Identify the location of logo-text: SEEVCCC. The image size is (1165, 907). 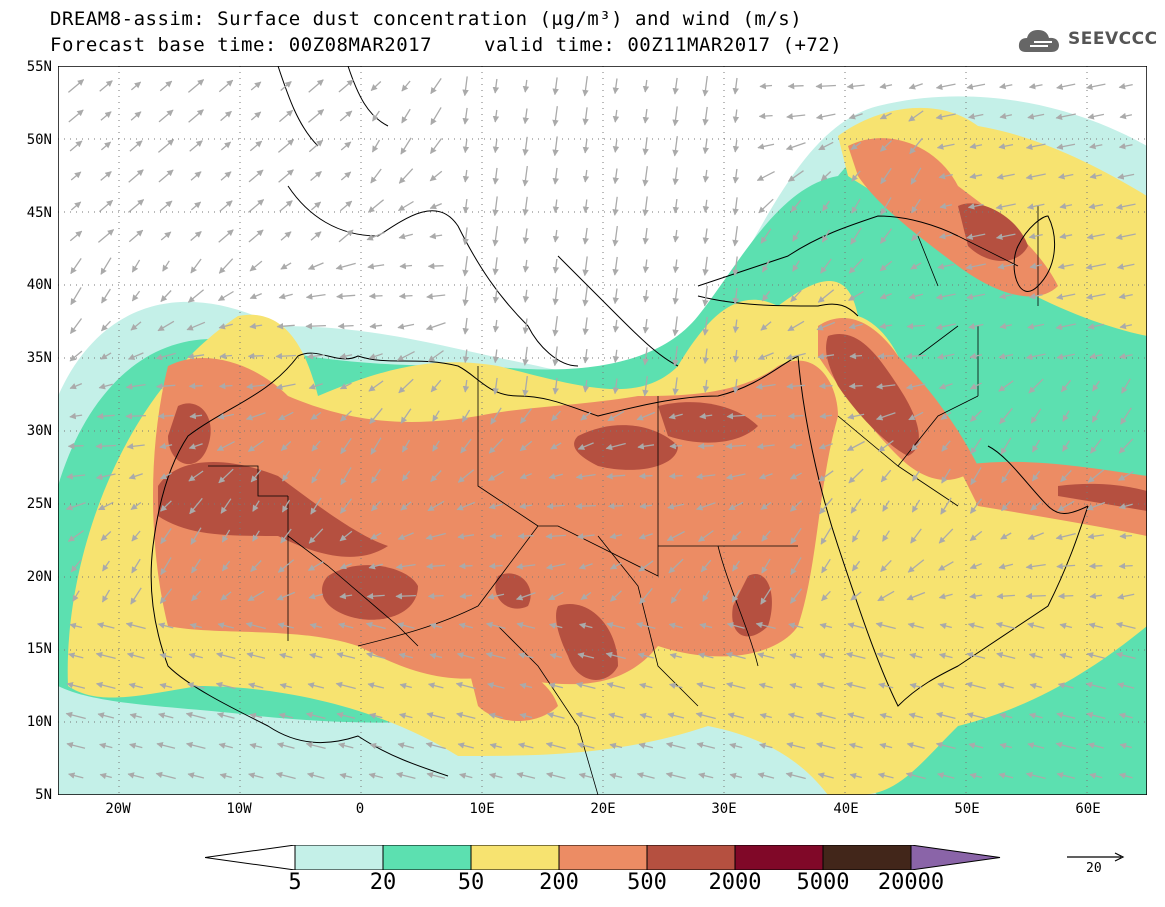
(1113, 39).